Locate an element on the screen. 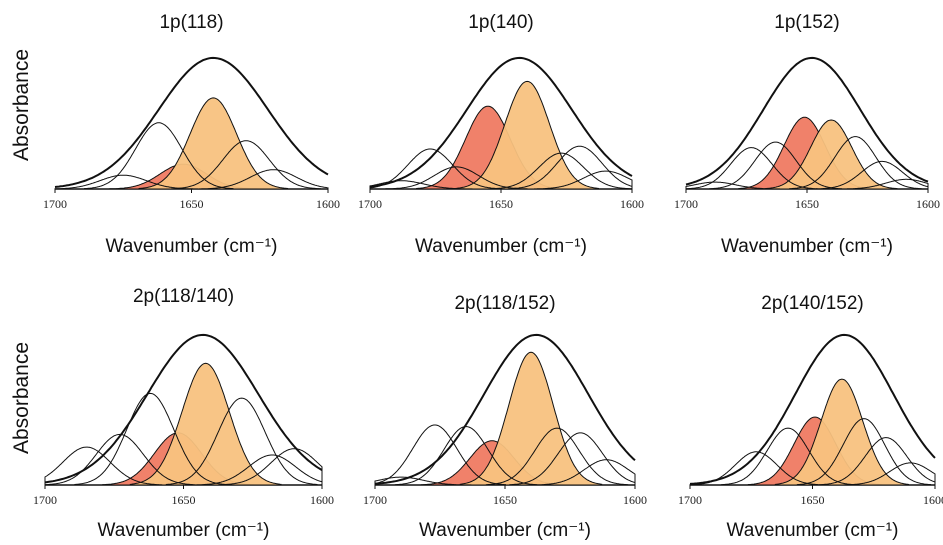 Image resolution: width=943 pixels, height=545 pixels. chart-panel-2: 1p(140) 1700 1650 1600 Wavenumber (cm⁻¹) is located at coordinates (501, 134).